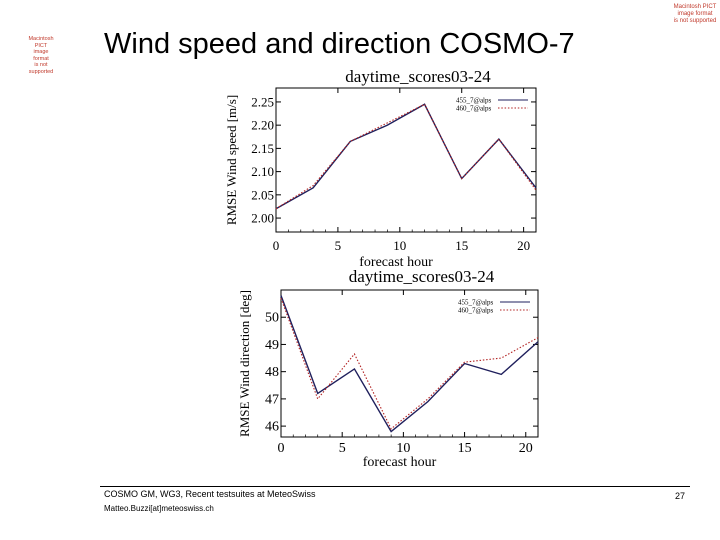 The image size is (720, 540). What do you see at coordinates (262, 171) in the screenshot?
I see `y-tick-label: 2.10` at bounding box center [262, 171].